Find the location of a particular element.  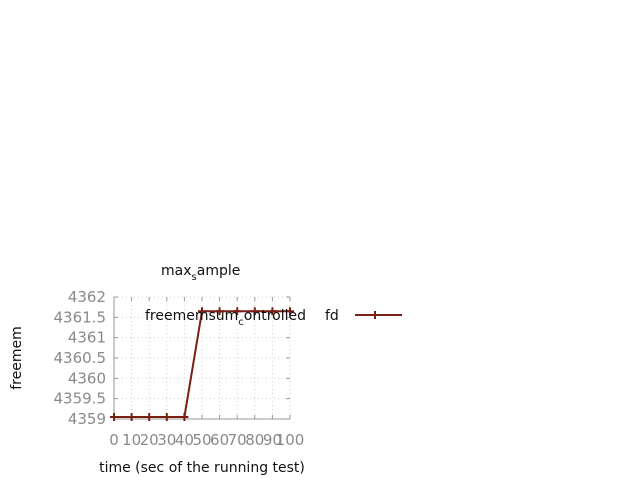

chart-title: maxsample is located at coordinates (200, 273).